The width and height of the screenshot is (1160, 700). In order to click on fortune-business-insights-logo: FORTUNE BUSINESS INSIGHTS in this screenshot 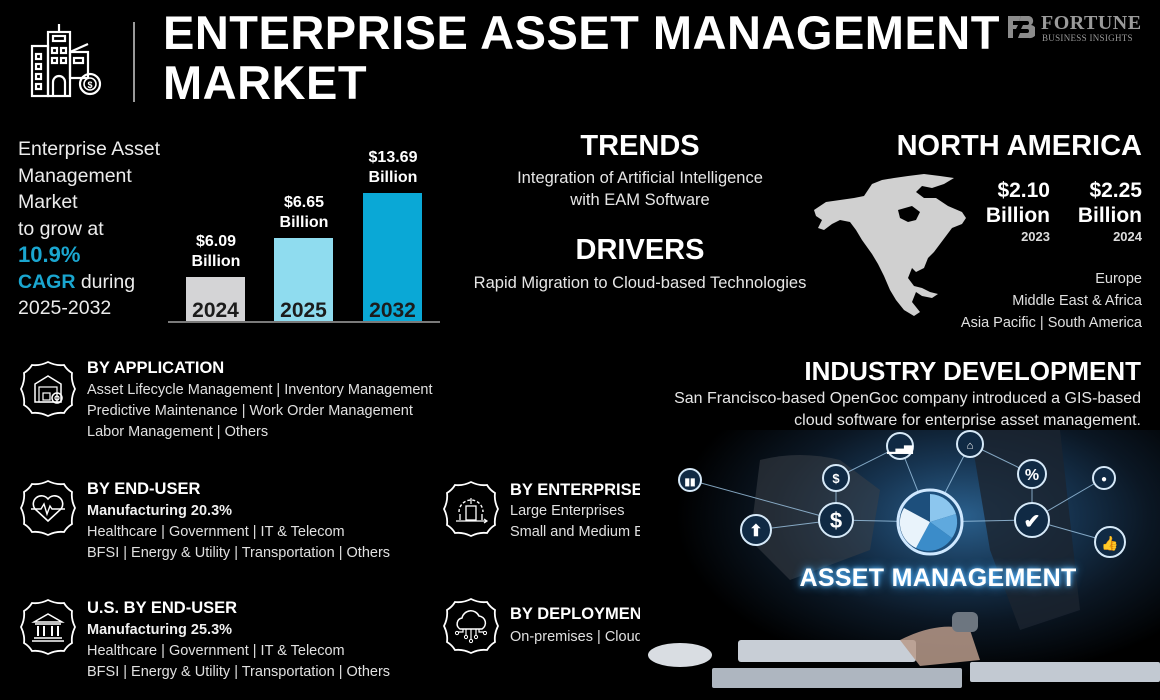, I will do `click(1080, 28)`.